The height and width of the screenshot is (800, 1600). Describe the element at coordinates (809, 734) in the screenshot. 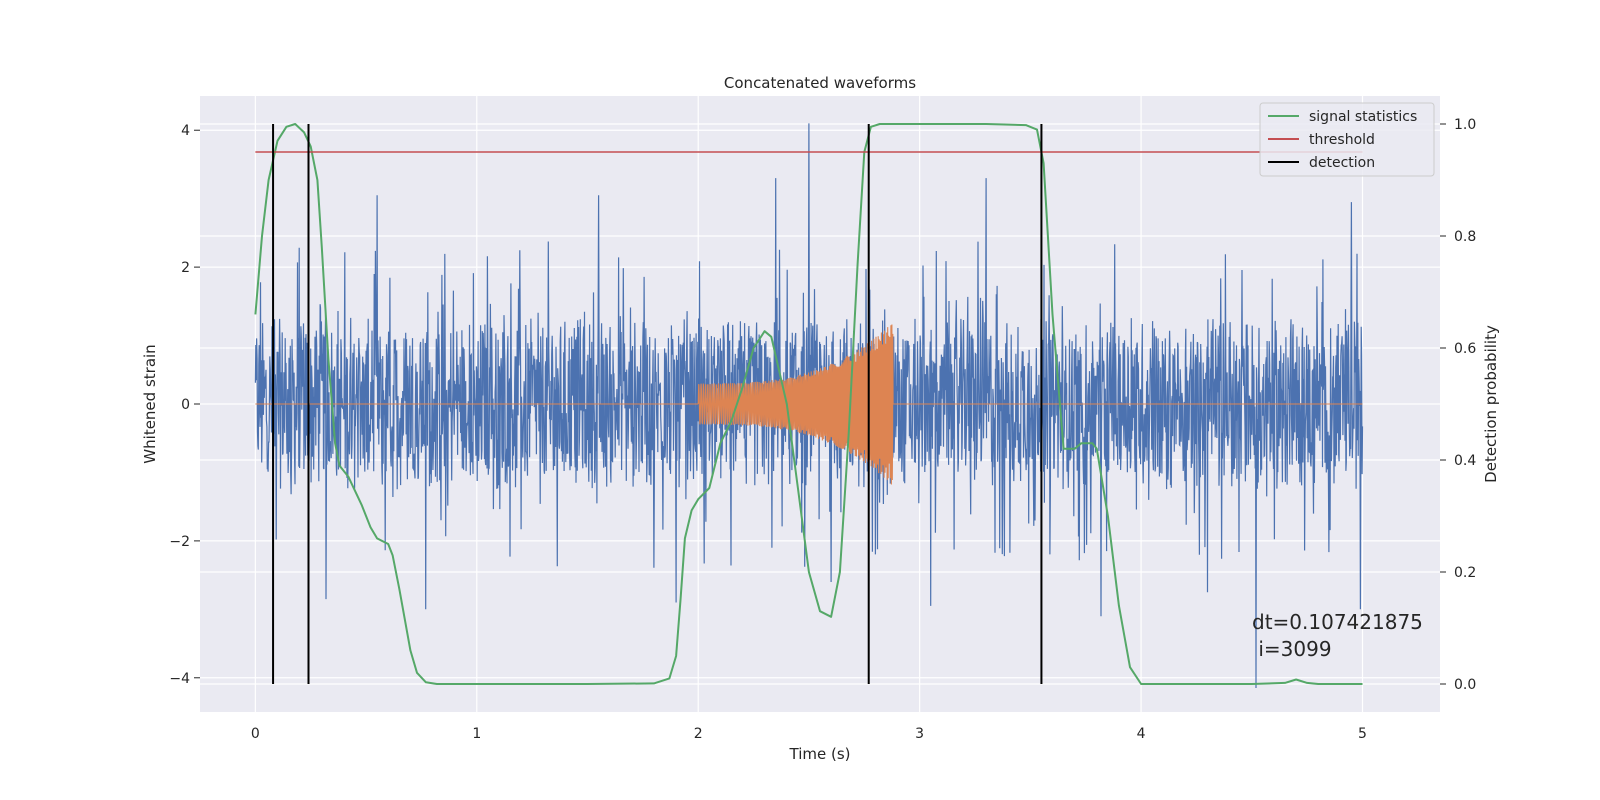

I see `x-axis-ticks: 0 1 2 3 4 5` at that location.